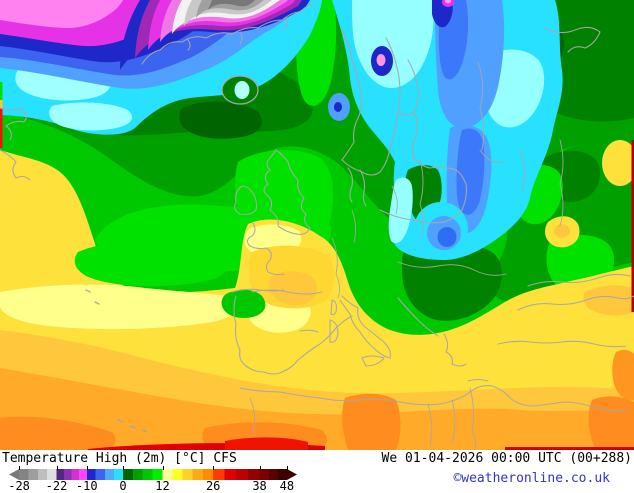  I want to click on scale-tick-label: 26, so click(213, 486).